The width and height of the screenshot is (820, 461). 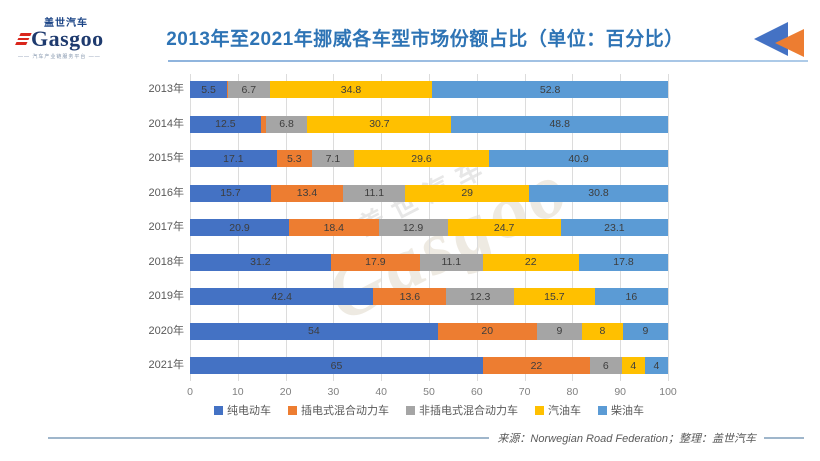 What do you see at coordinates (572, 392) in the screenshot?
I see `x-axis-tick-label: 80` at bounding box center [572, 392].